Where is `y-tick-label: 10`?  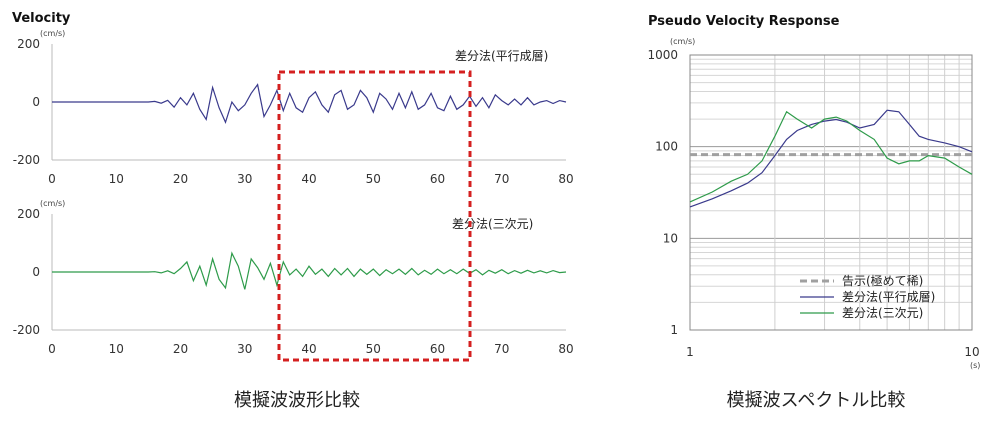
y-tick-label: 10 is located at coordinates (670, 238).